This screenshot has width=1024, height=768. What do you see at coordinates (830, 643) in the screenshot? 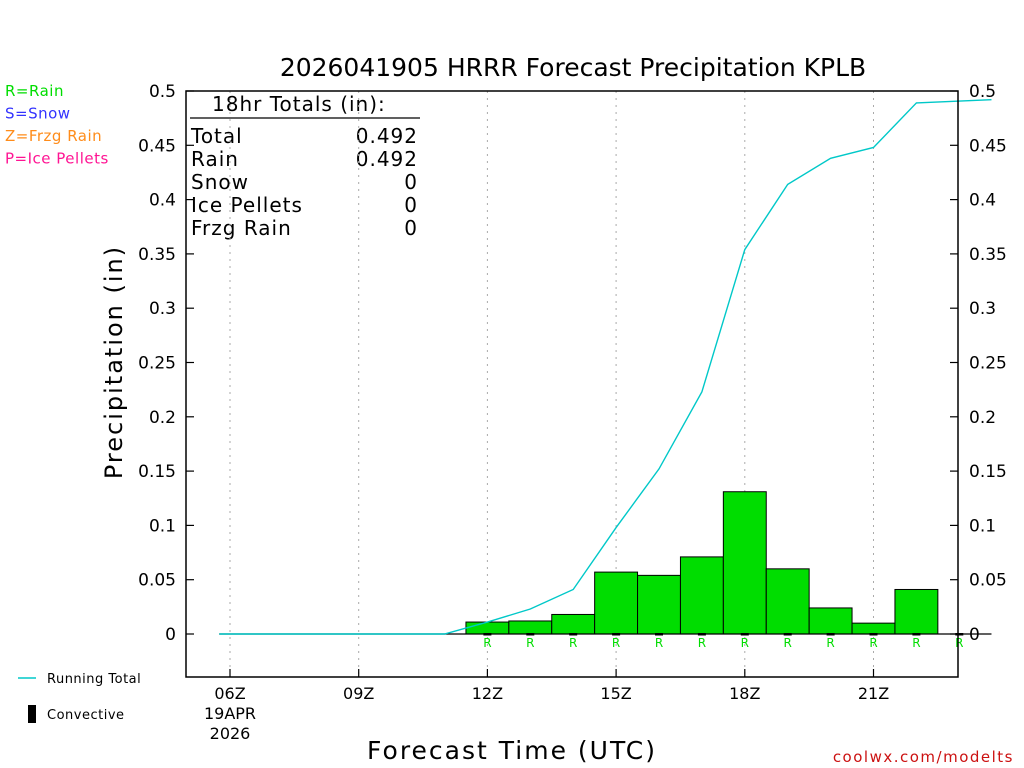
I see `ptype-marker-20: R` at bounding box center [830, 643].